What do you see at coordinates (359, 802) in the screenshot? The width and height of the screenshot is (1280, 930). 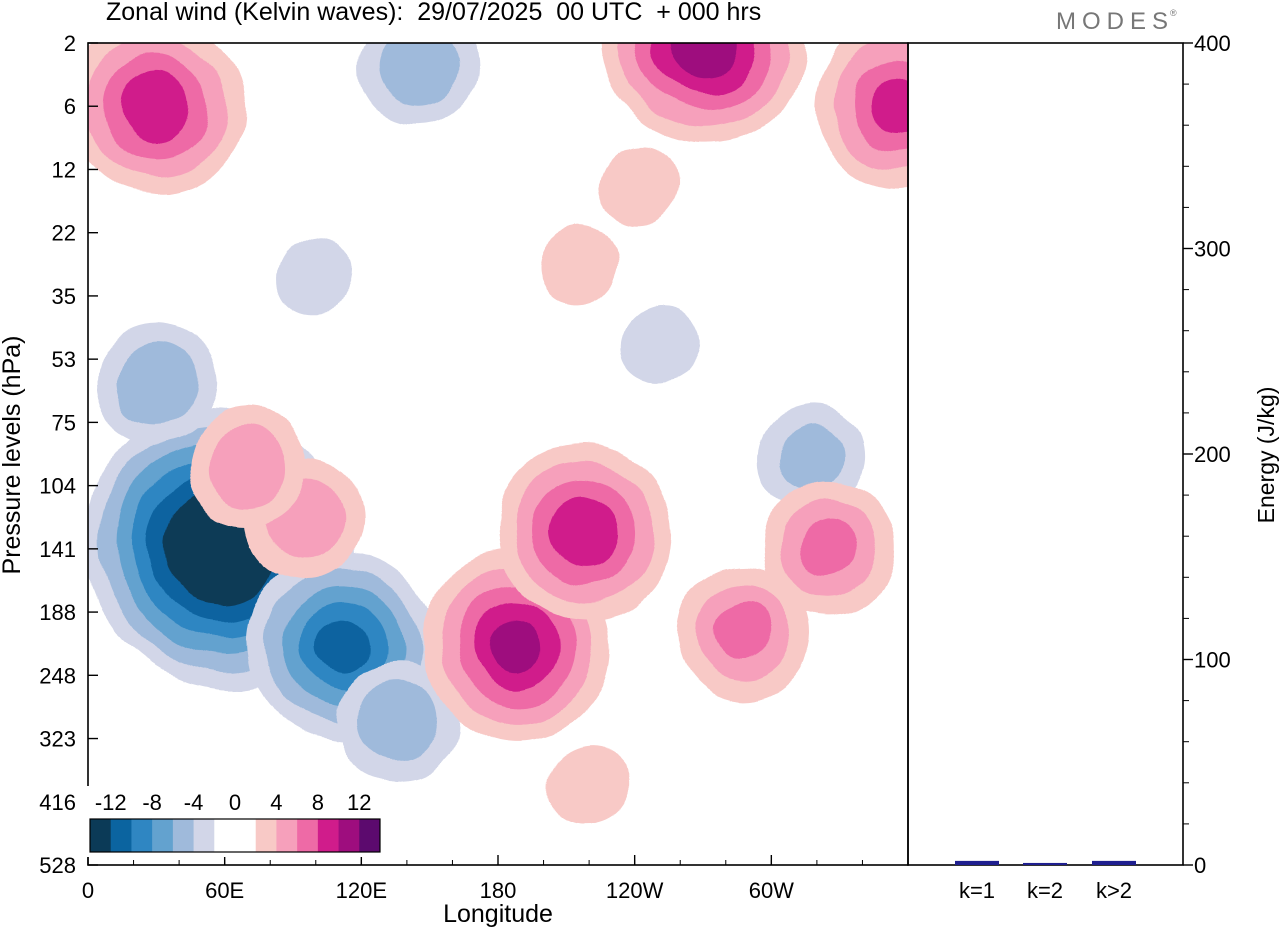 I see `colorbar-label: 12` at bounding box center [359, 802].